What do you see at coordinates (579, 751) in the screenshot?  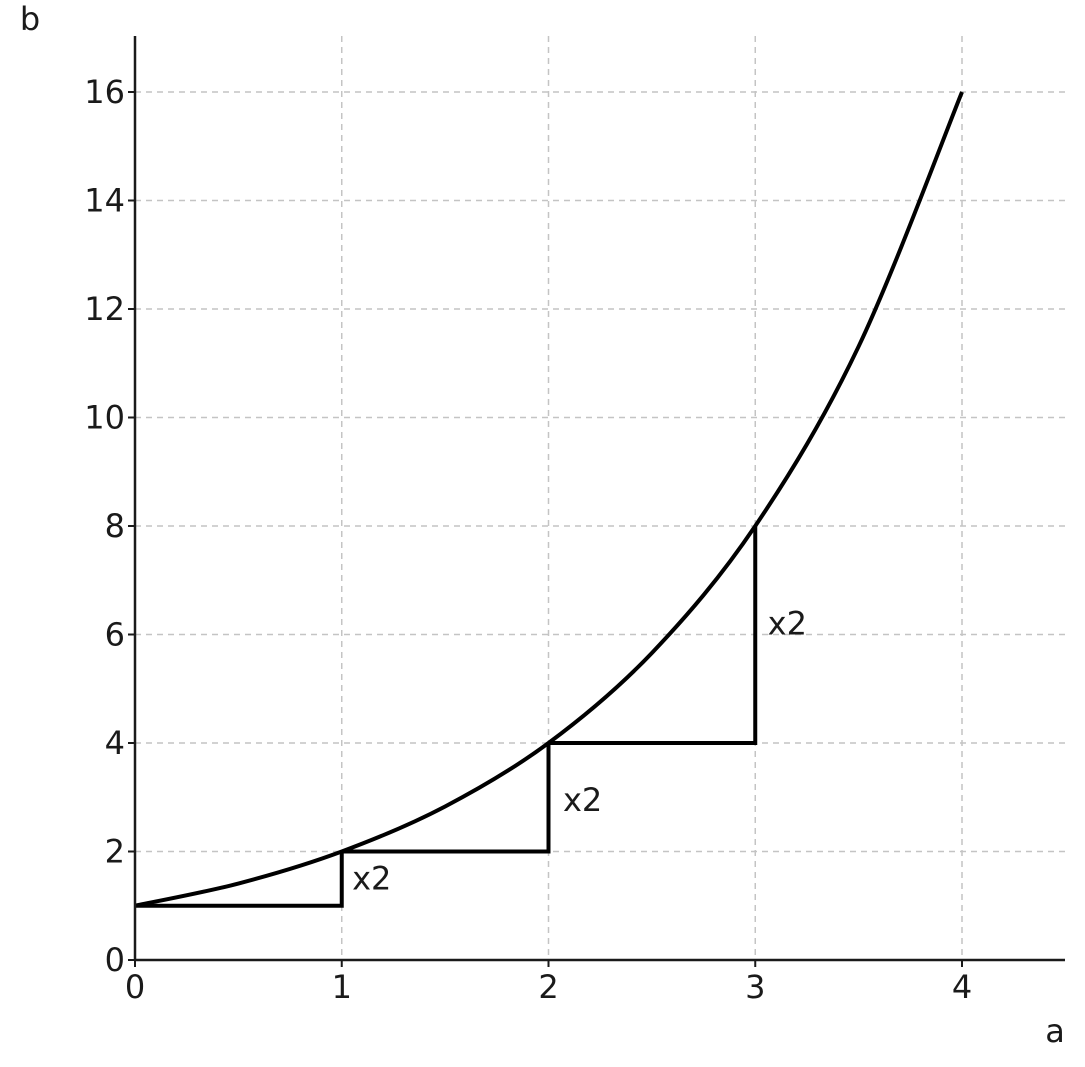 I see `step-annotations: x2 x2 x2` at bounding box center [579, 751].